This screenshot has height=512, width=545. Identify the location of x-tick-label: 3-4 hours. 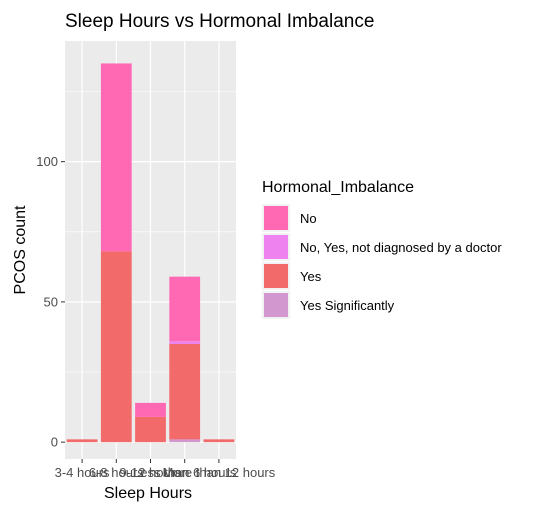
(82, 472).